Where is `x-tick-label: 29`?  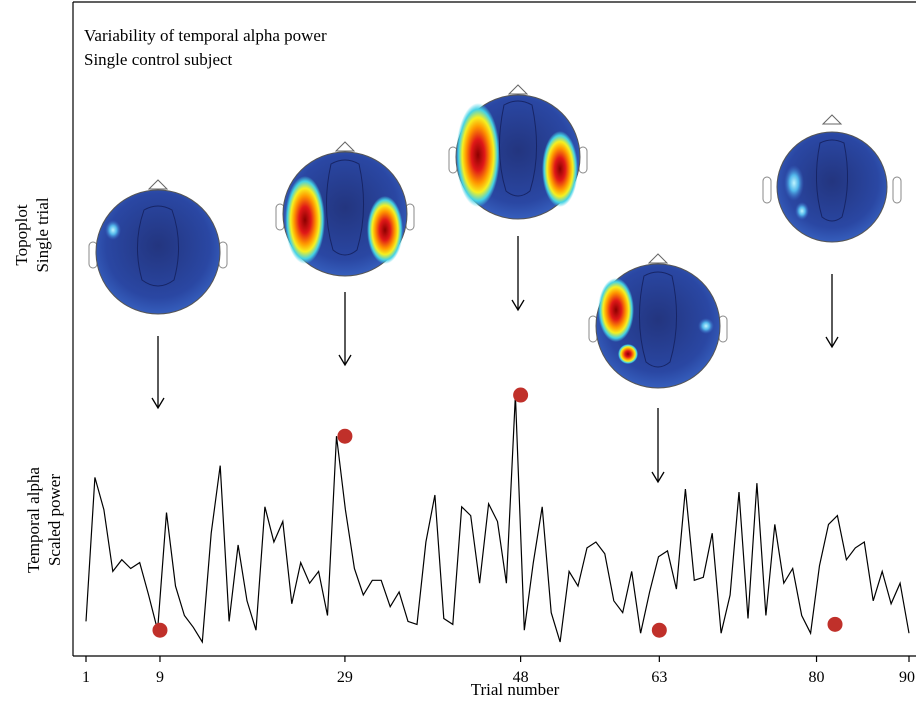 x-tick-label: 29 is located at coordinates (345, 677).